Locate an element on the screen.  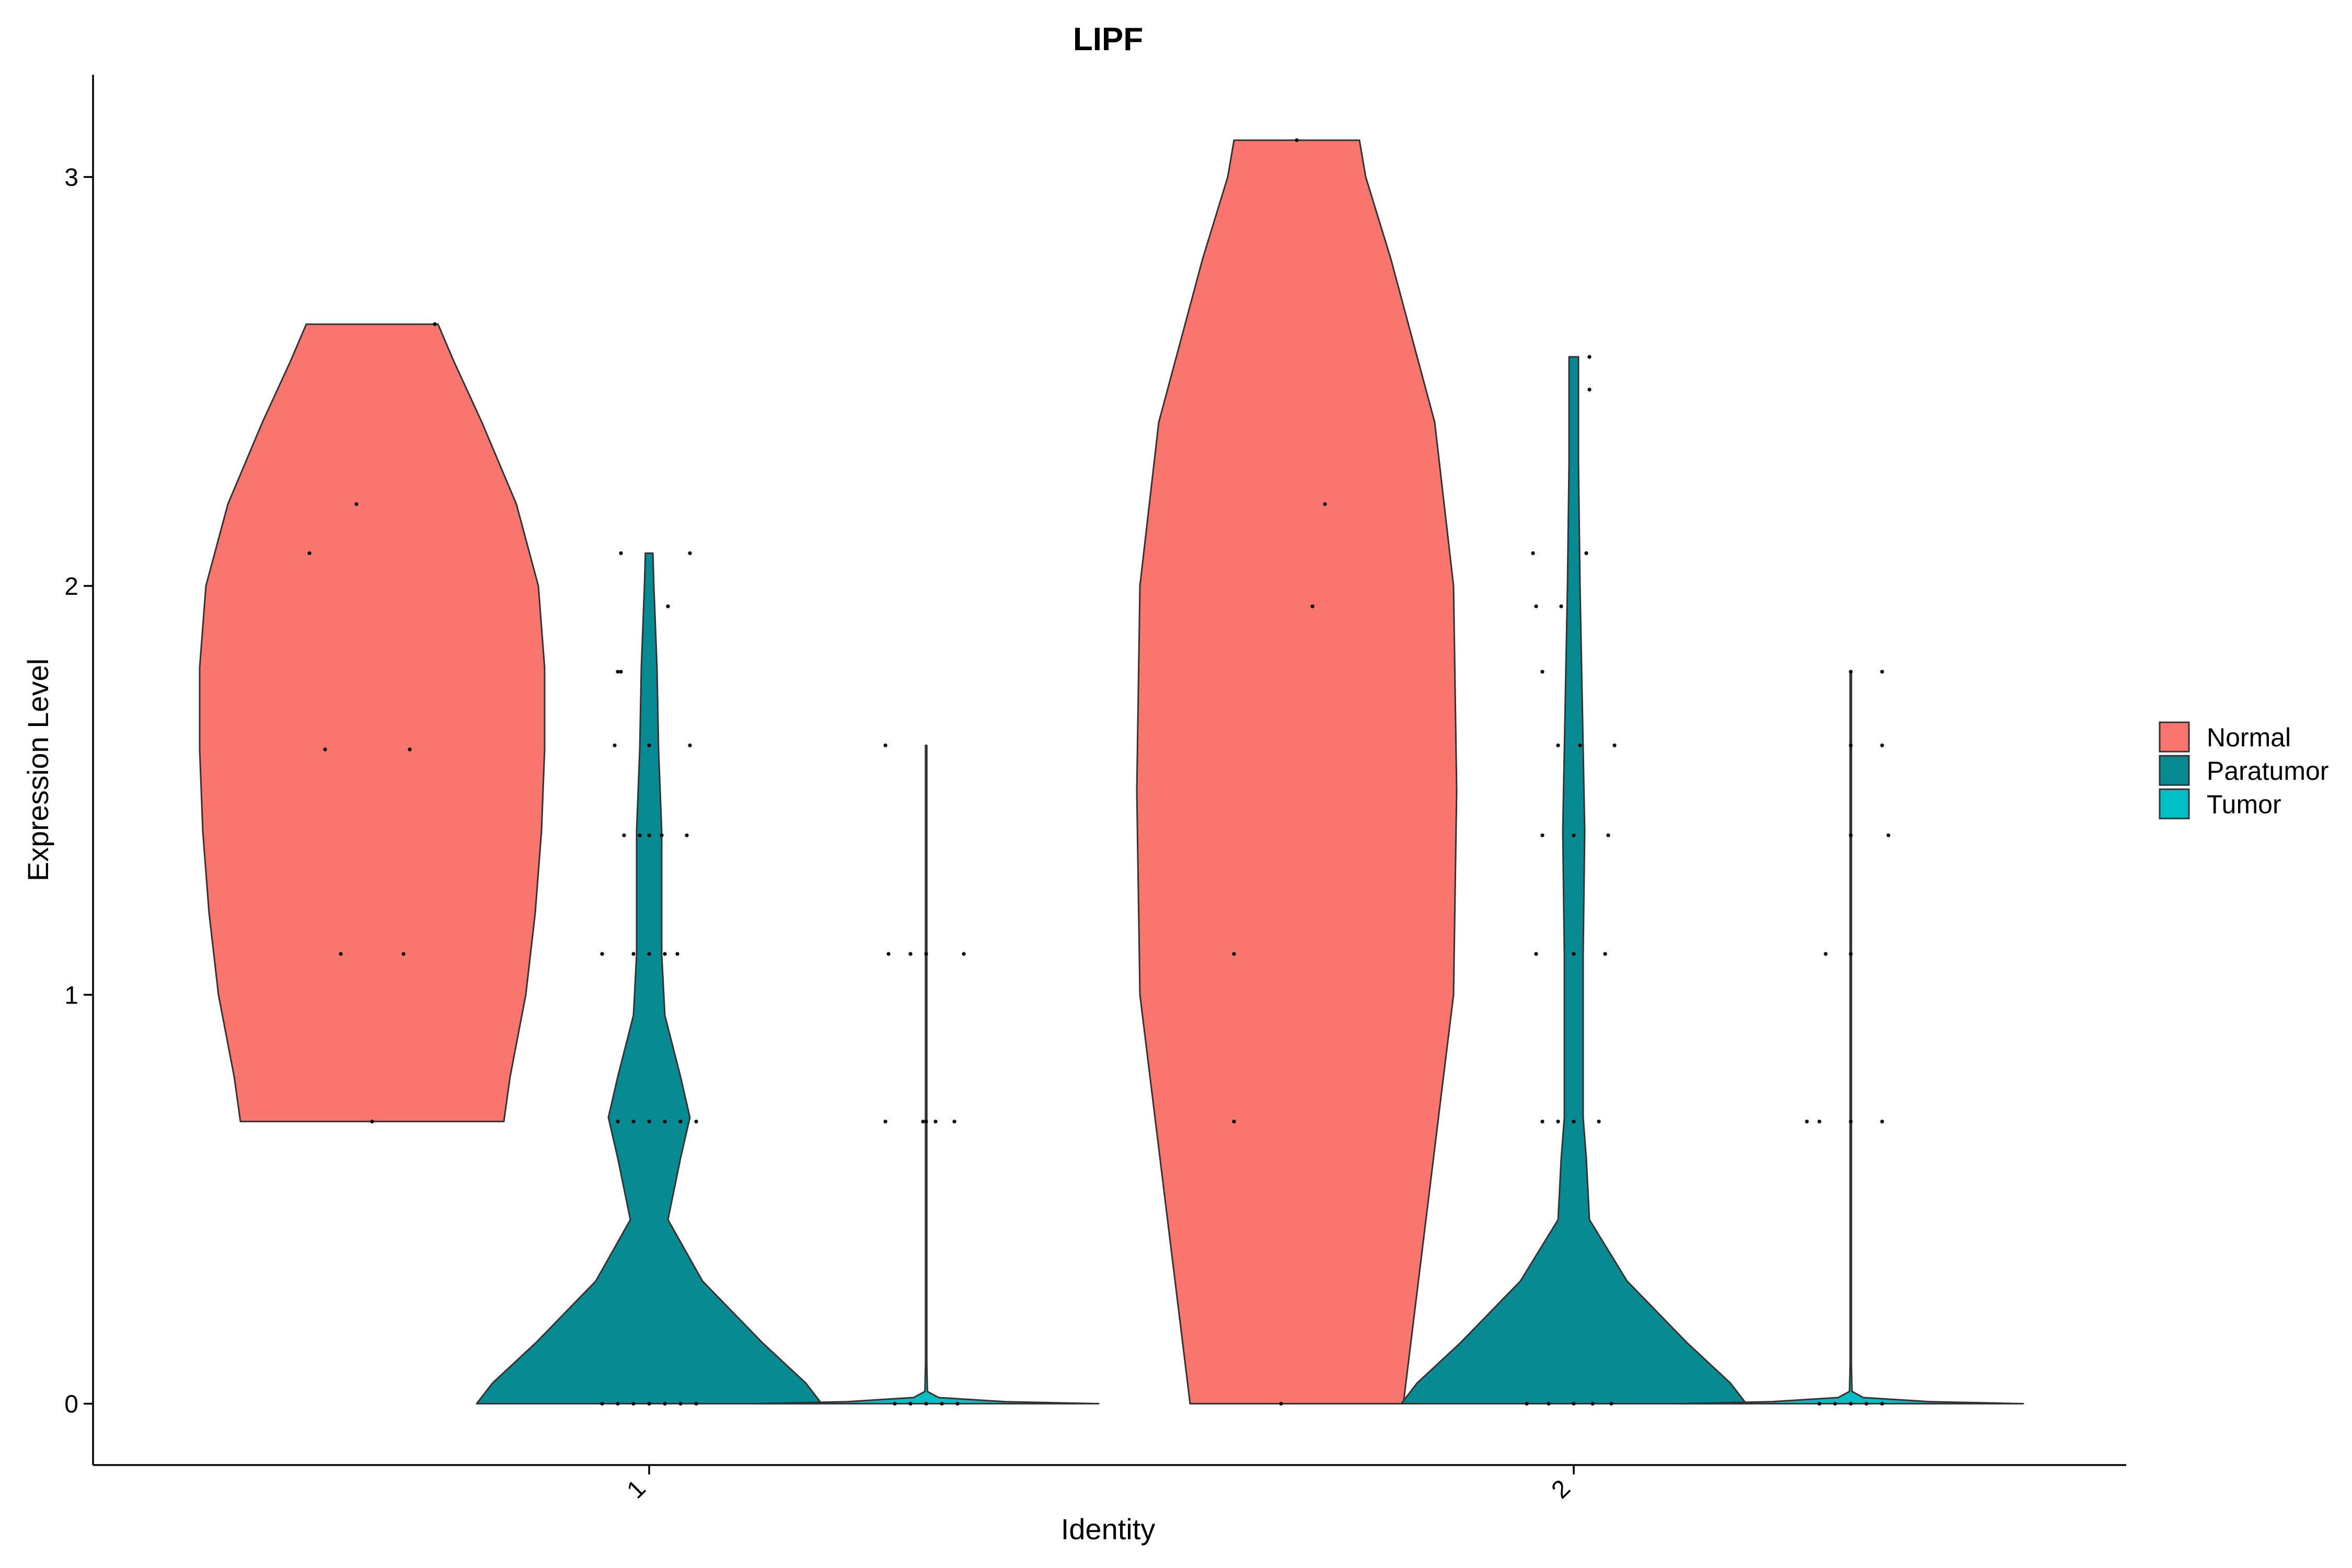
x-tick-label: 2 is located at coordinates (1560, 1489).